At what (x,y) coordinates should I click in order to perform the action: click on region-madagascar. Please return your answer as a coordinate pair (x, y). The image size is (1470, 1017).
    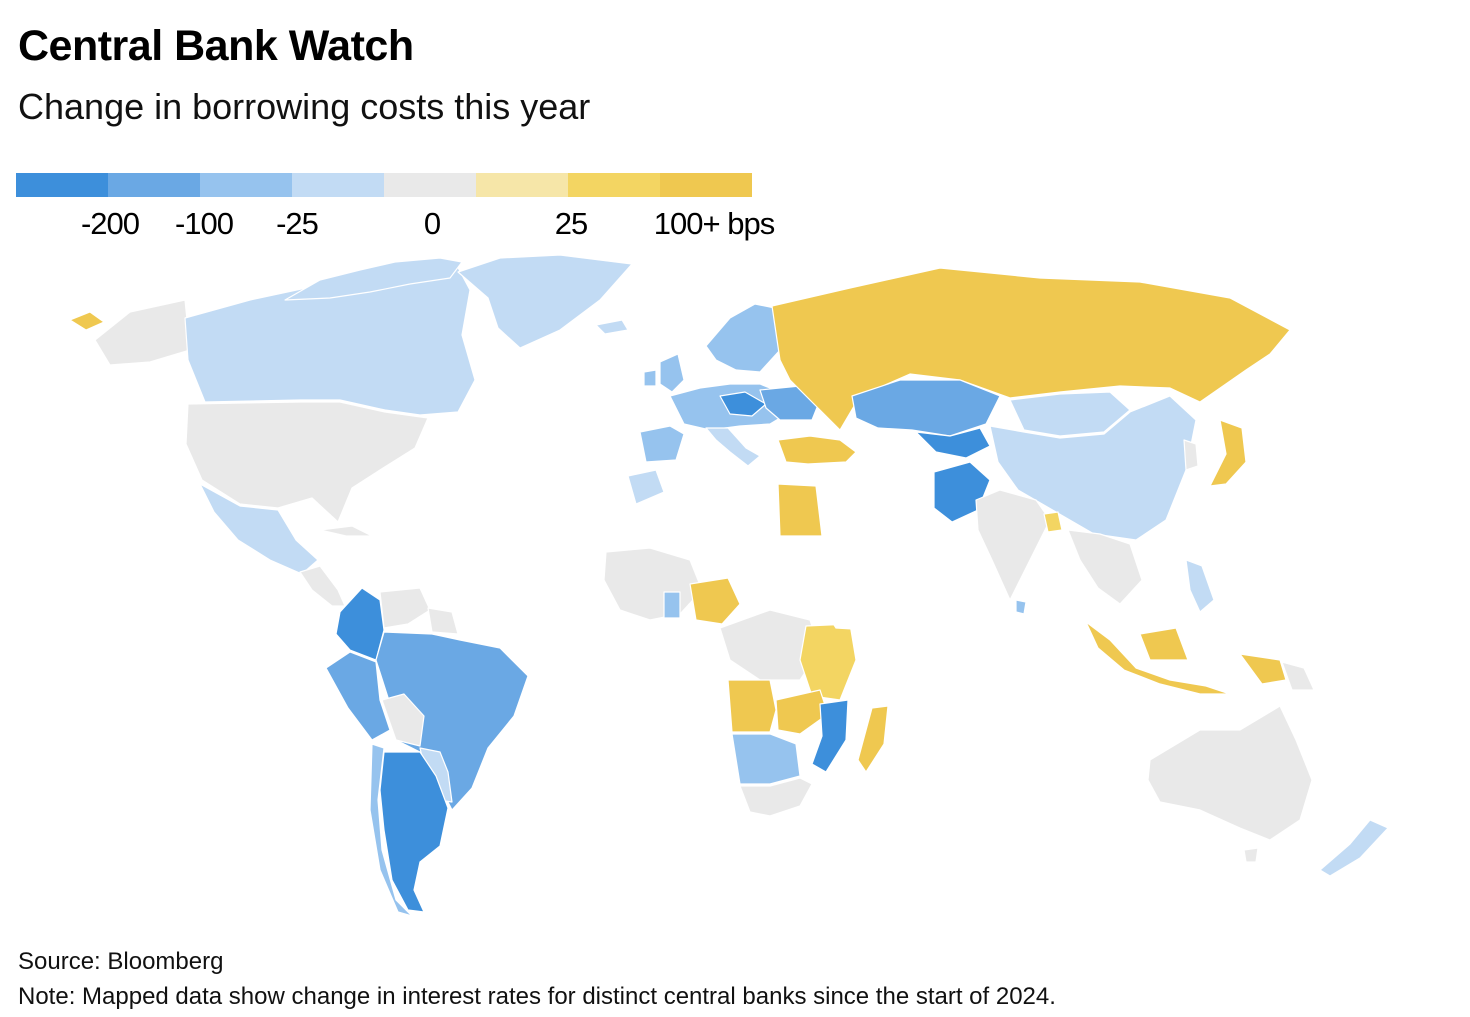
    Looking at the image, I should click on (873, 739).